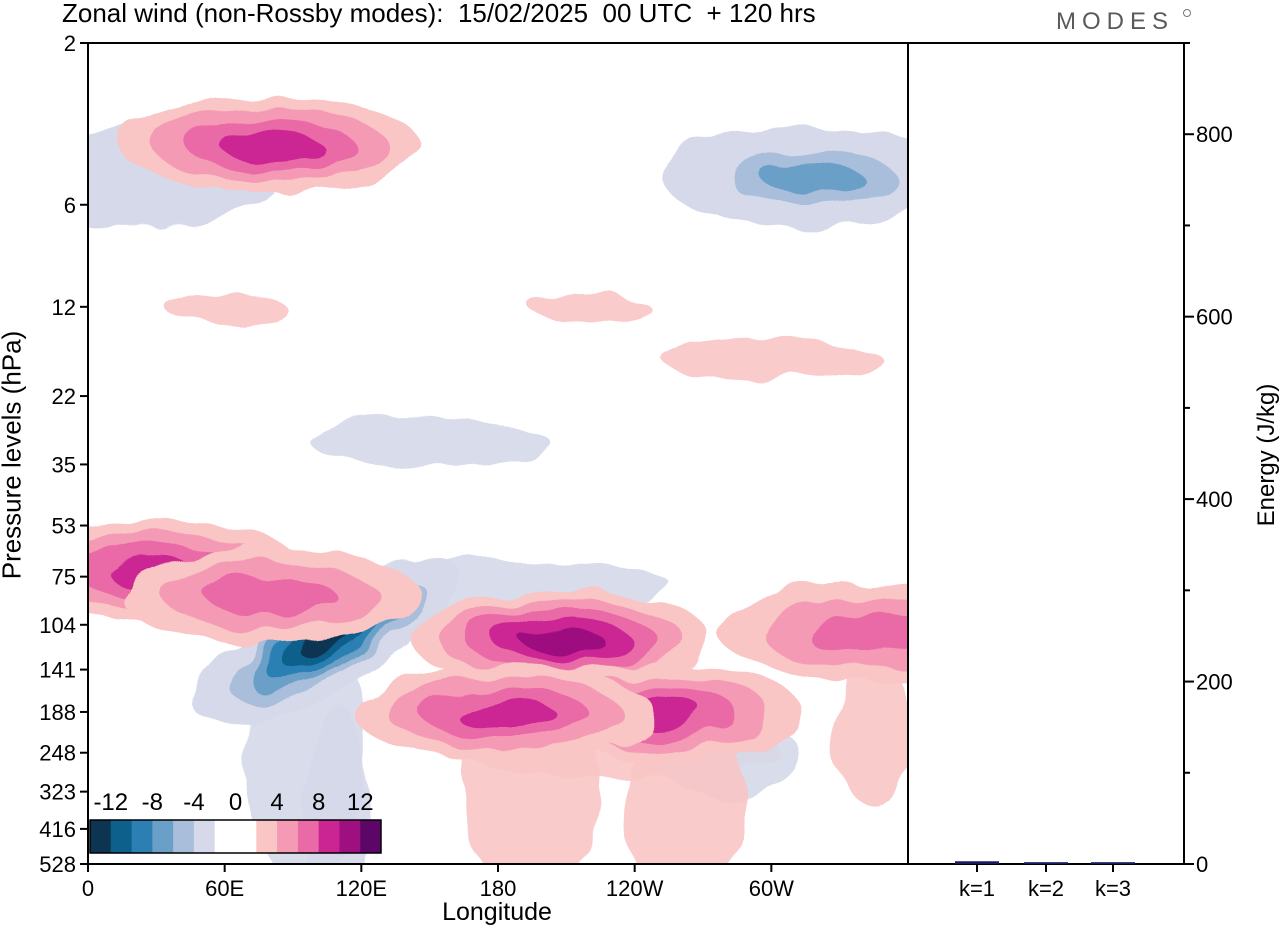 This screenshot has height=930, width=1280. I want to click on colorbar: -12 -8 -4 0 4 8 12, so click(235, 821).